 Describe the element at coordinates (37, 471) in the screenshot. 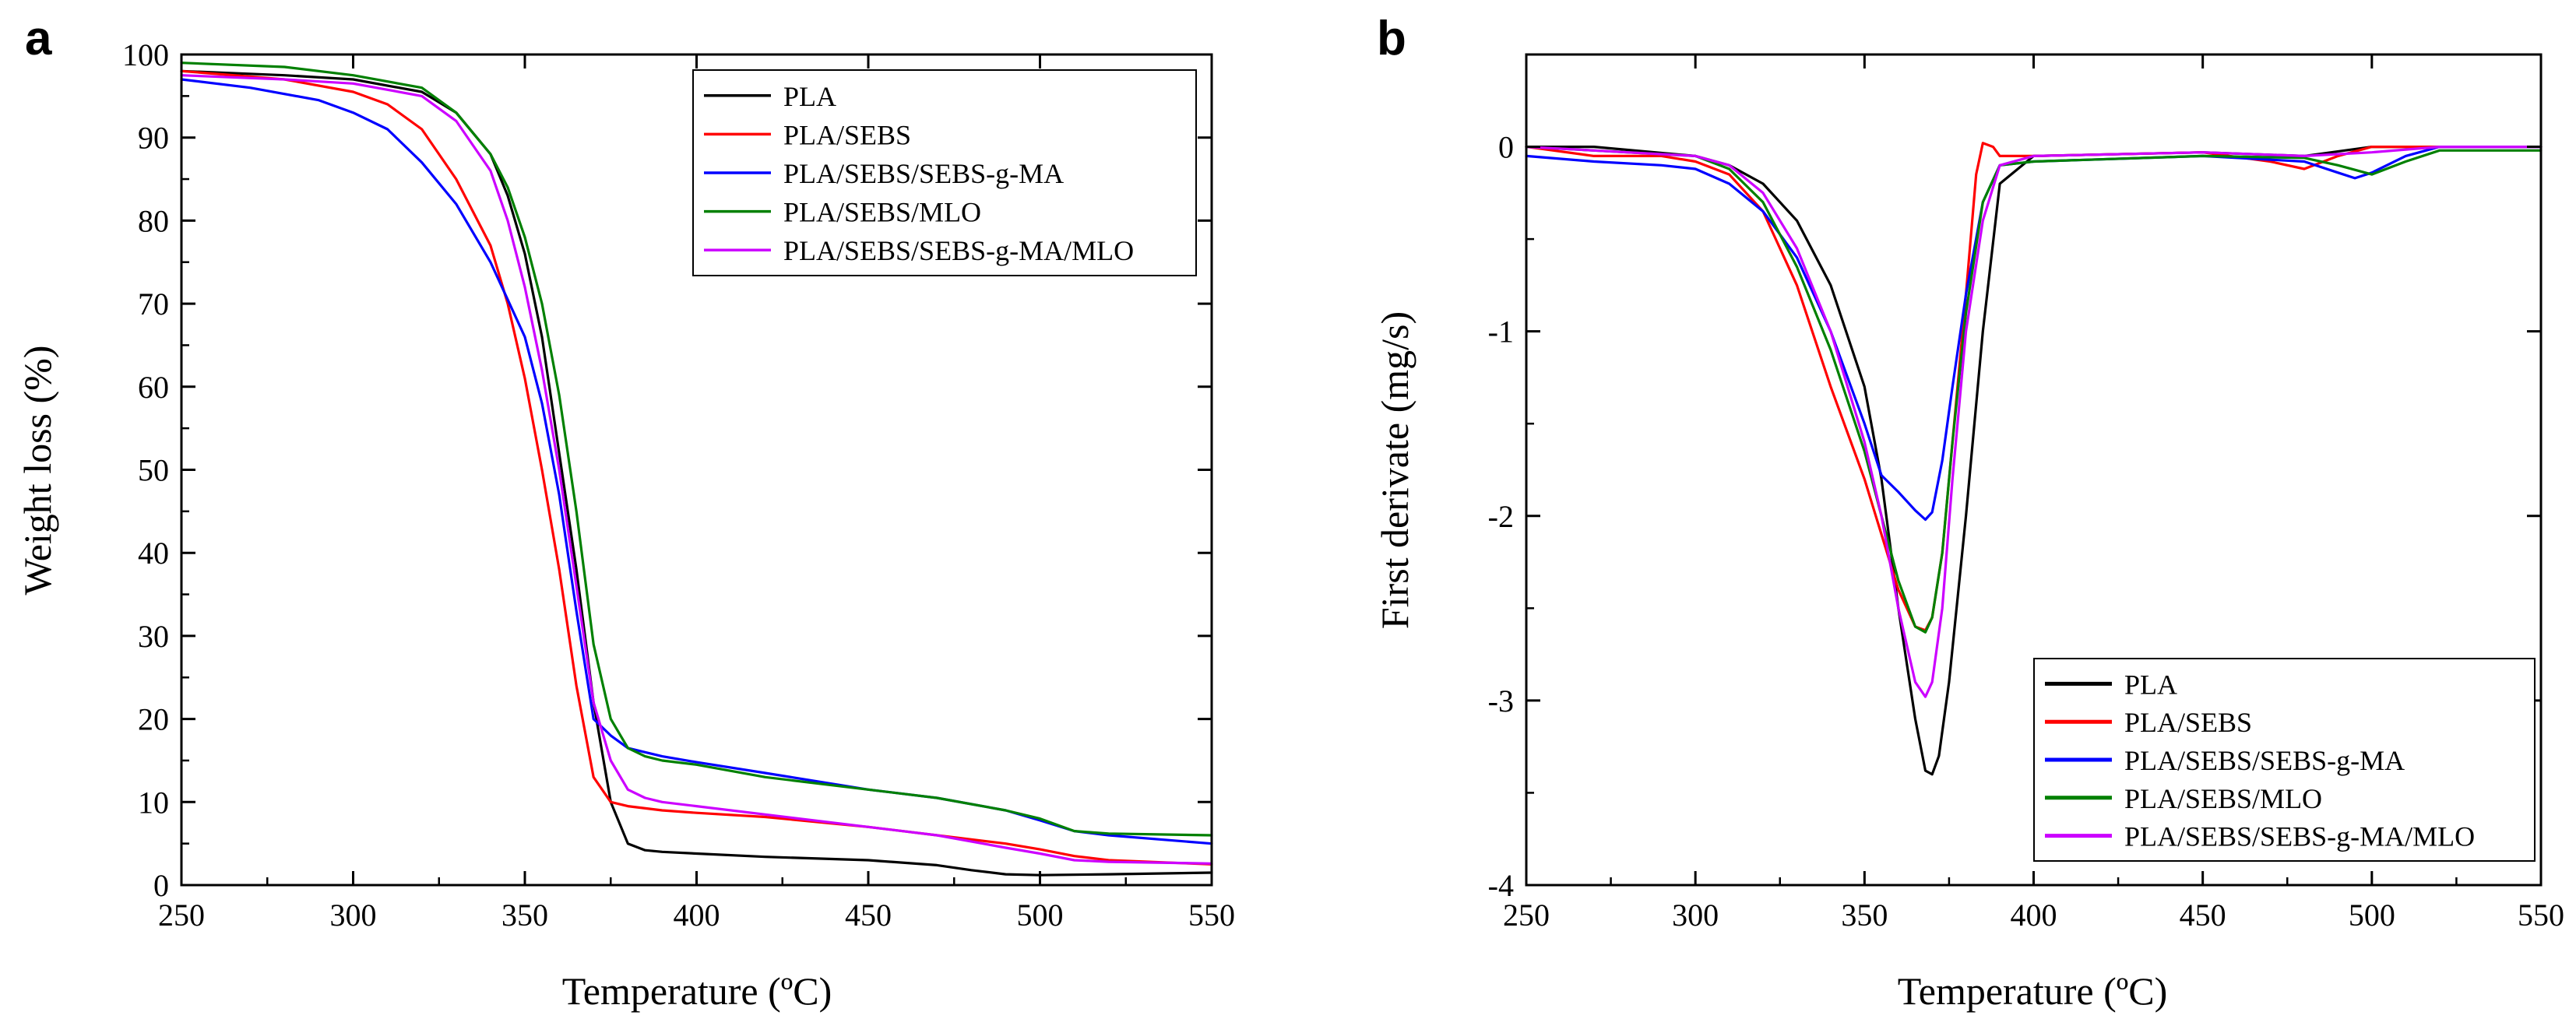

I see `y-axis-label: Weight loss (%)` at that location.